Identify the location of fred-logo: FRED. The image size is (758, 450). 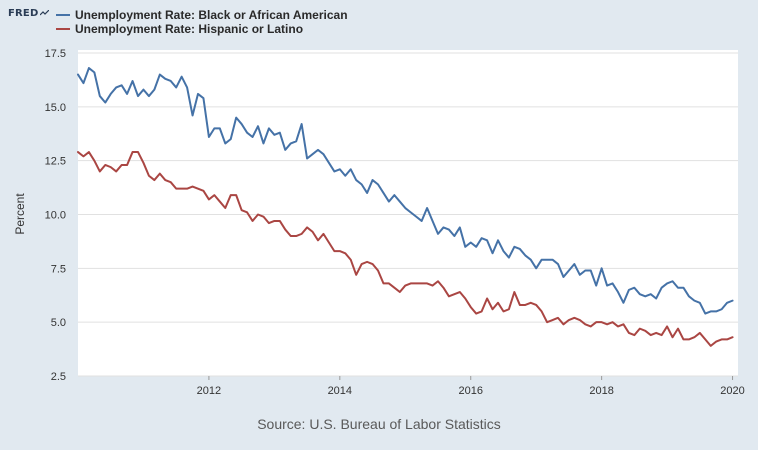
(29, 13).